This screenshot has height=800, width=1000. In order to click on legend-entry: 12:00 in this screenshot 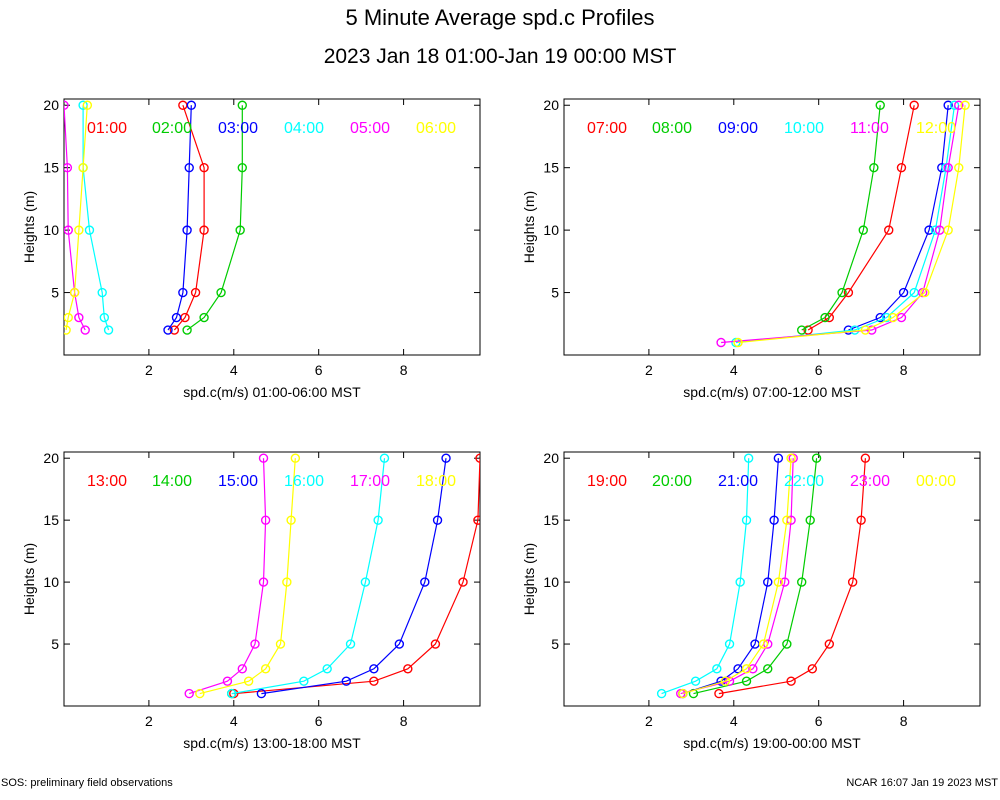, I will do `click(936, 128)`.